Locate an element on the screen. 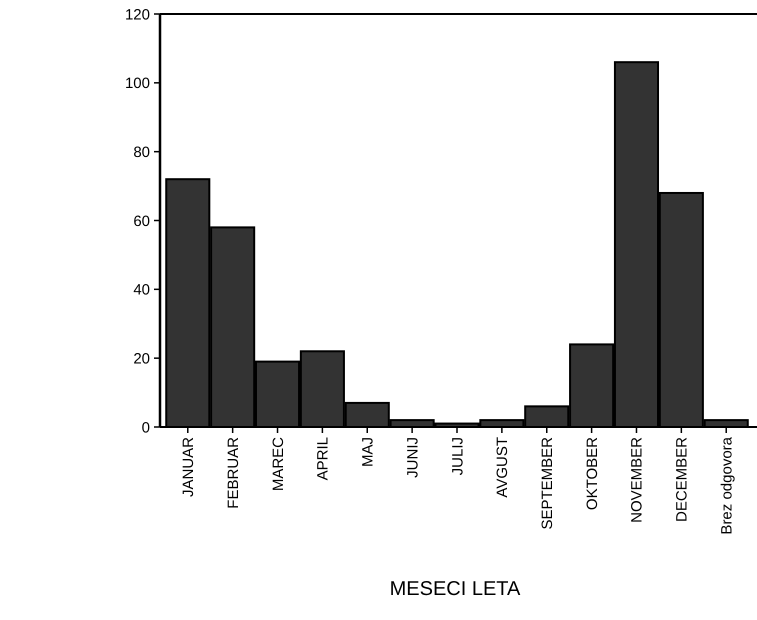 This screenshot has height=620, width=757. x-tick-label: JULIJ is located at coordinates (457, 456).